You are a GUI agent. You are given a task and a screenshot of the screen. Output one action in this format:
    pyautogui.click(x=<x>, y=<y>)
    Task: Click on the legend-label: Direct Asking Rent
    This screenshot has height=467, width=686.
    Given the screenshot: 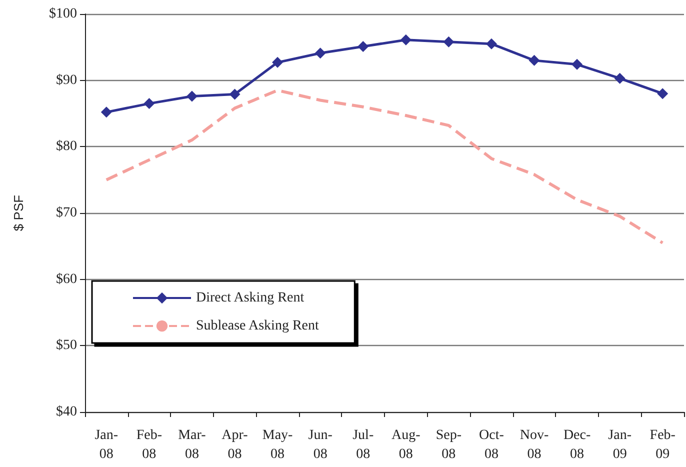 What is the action you would take?
    pyautogui.click(x=250, y=298)
    